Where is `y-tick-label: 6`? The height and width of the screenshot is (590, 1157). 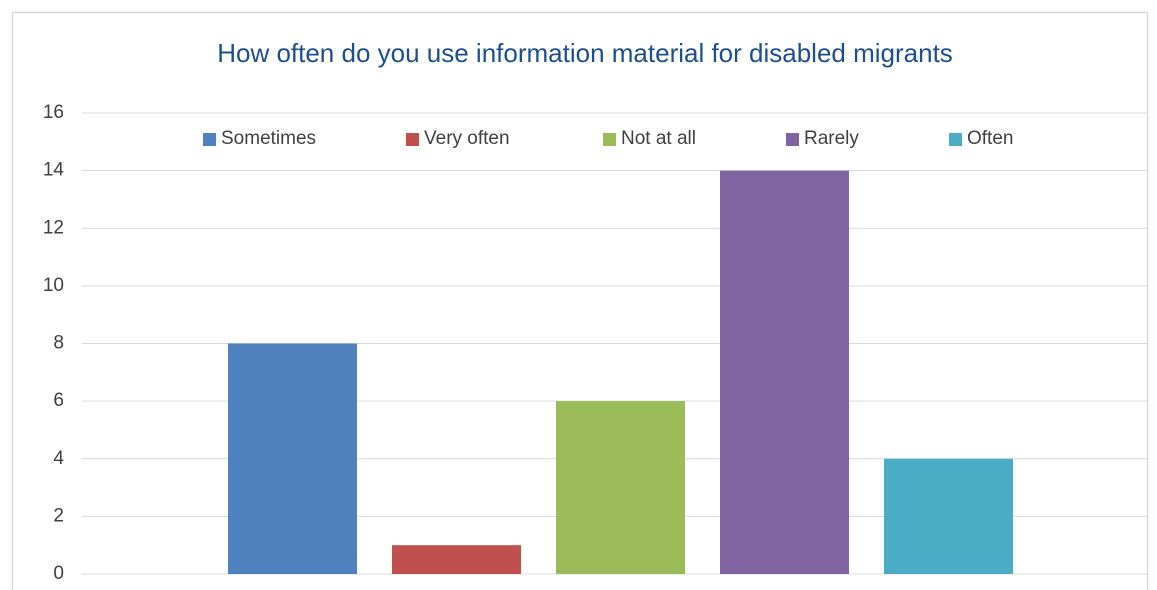
y-tick-label: 6 is located at coordinates (58, 400).